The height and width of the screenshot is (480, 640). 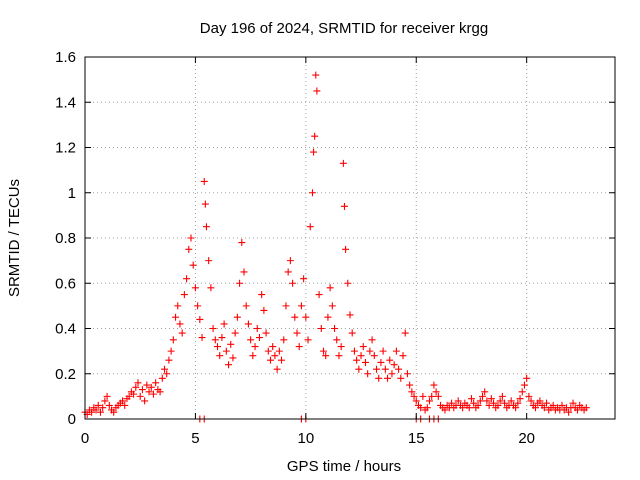 I want to click on y-tick-label: 0.8, so click(x=65, y=238).